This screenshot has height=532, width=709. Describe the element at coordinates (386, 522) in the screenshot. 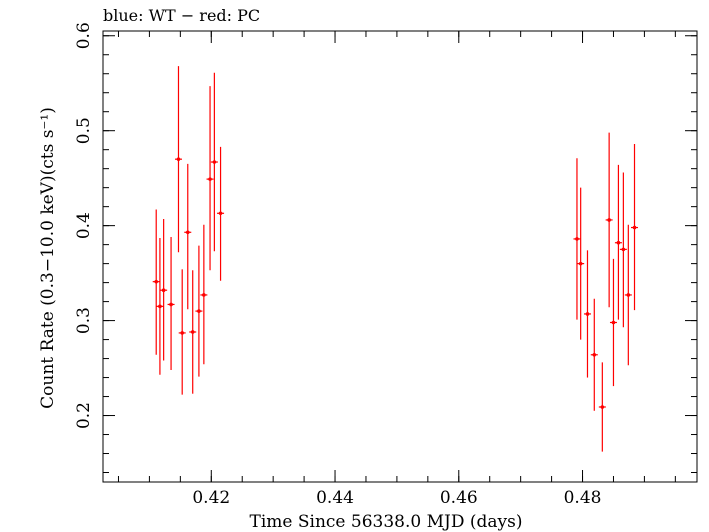

I see `x-axis-label: Time Since 56338.0 MJD (days)` at that location.